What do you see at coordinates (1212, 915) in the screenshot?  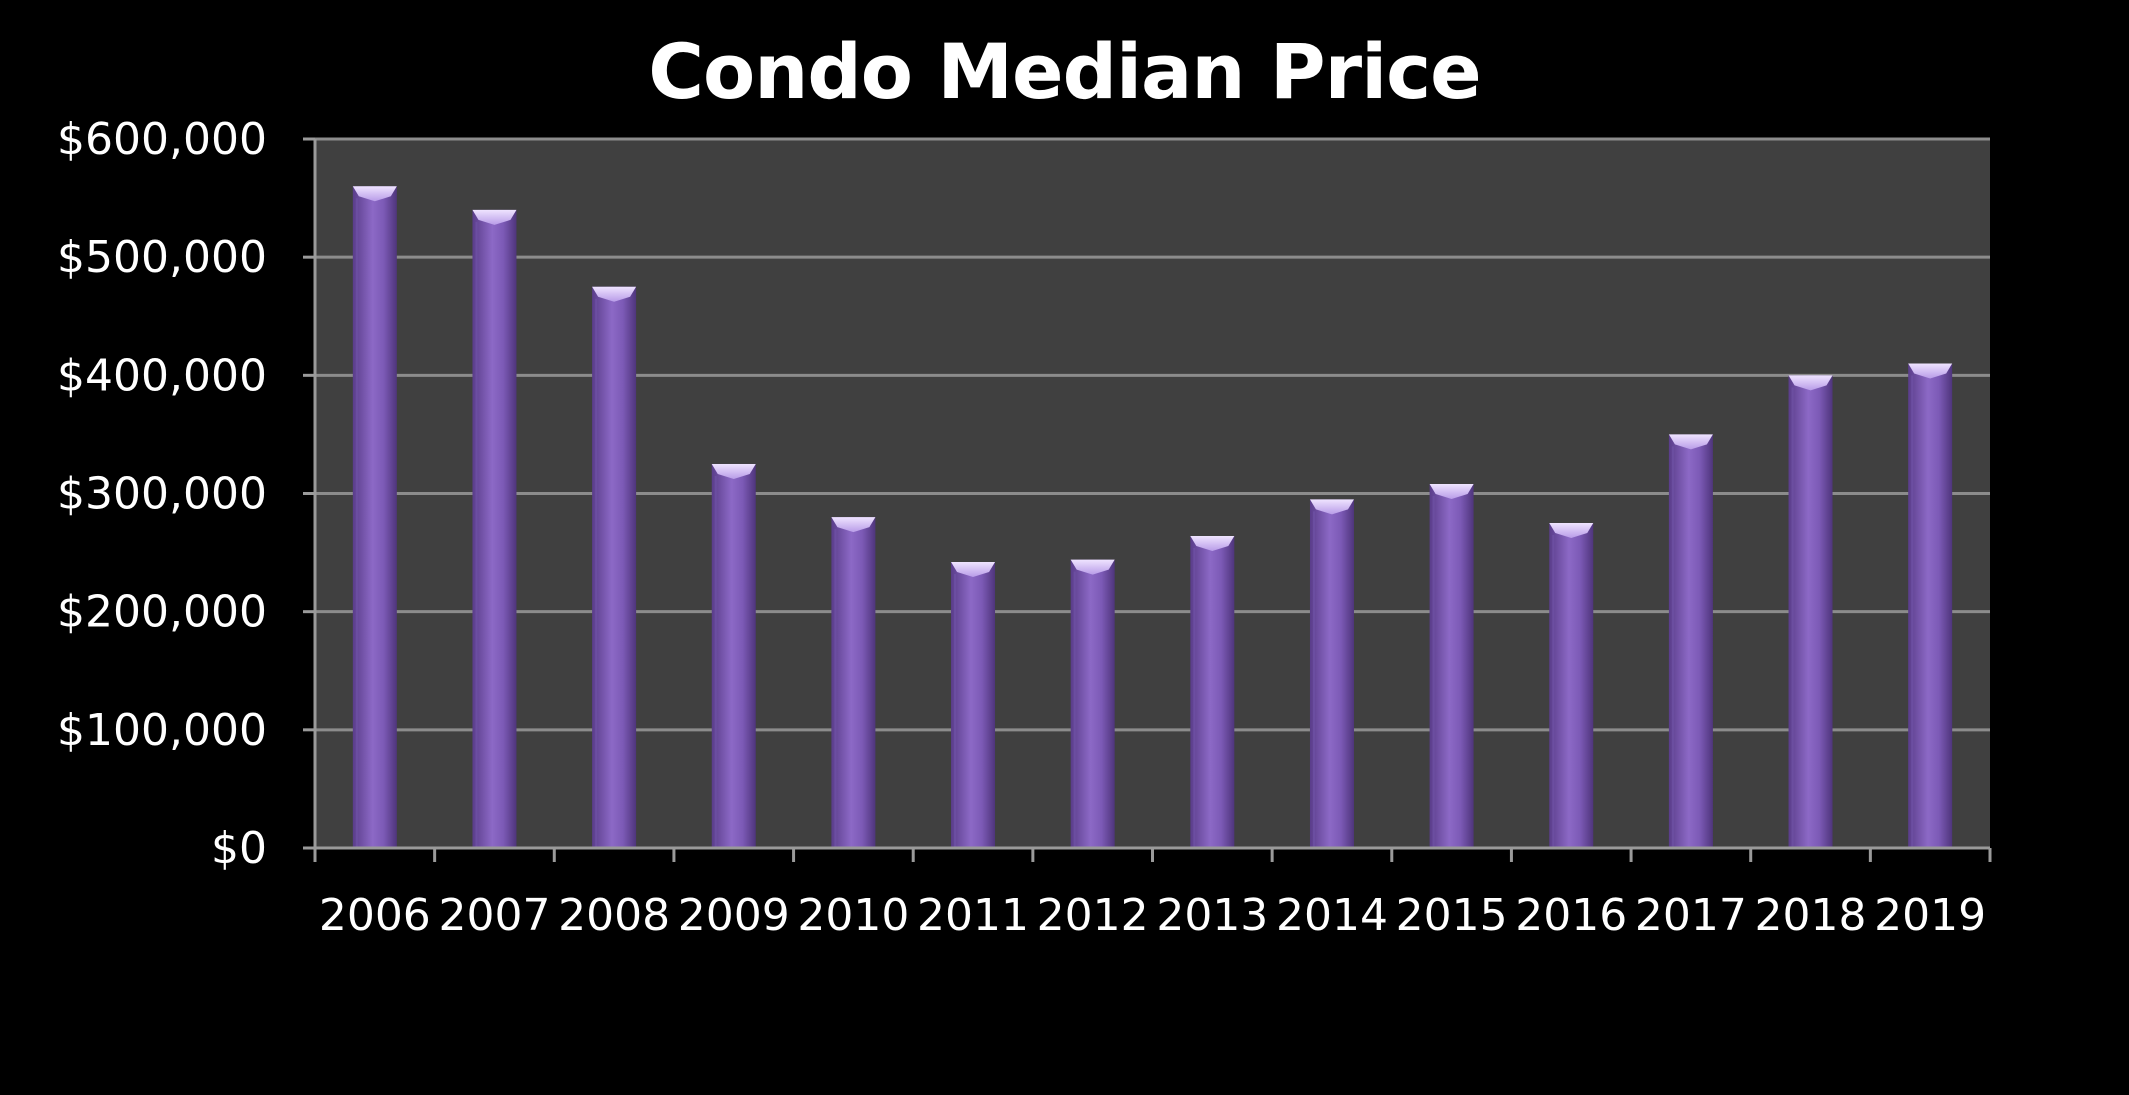 I see `x-tick-label: 2013` at bounding box center [1212, 915].